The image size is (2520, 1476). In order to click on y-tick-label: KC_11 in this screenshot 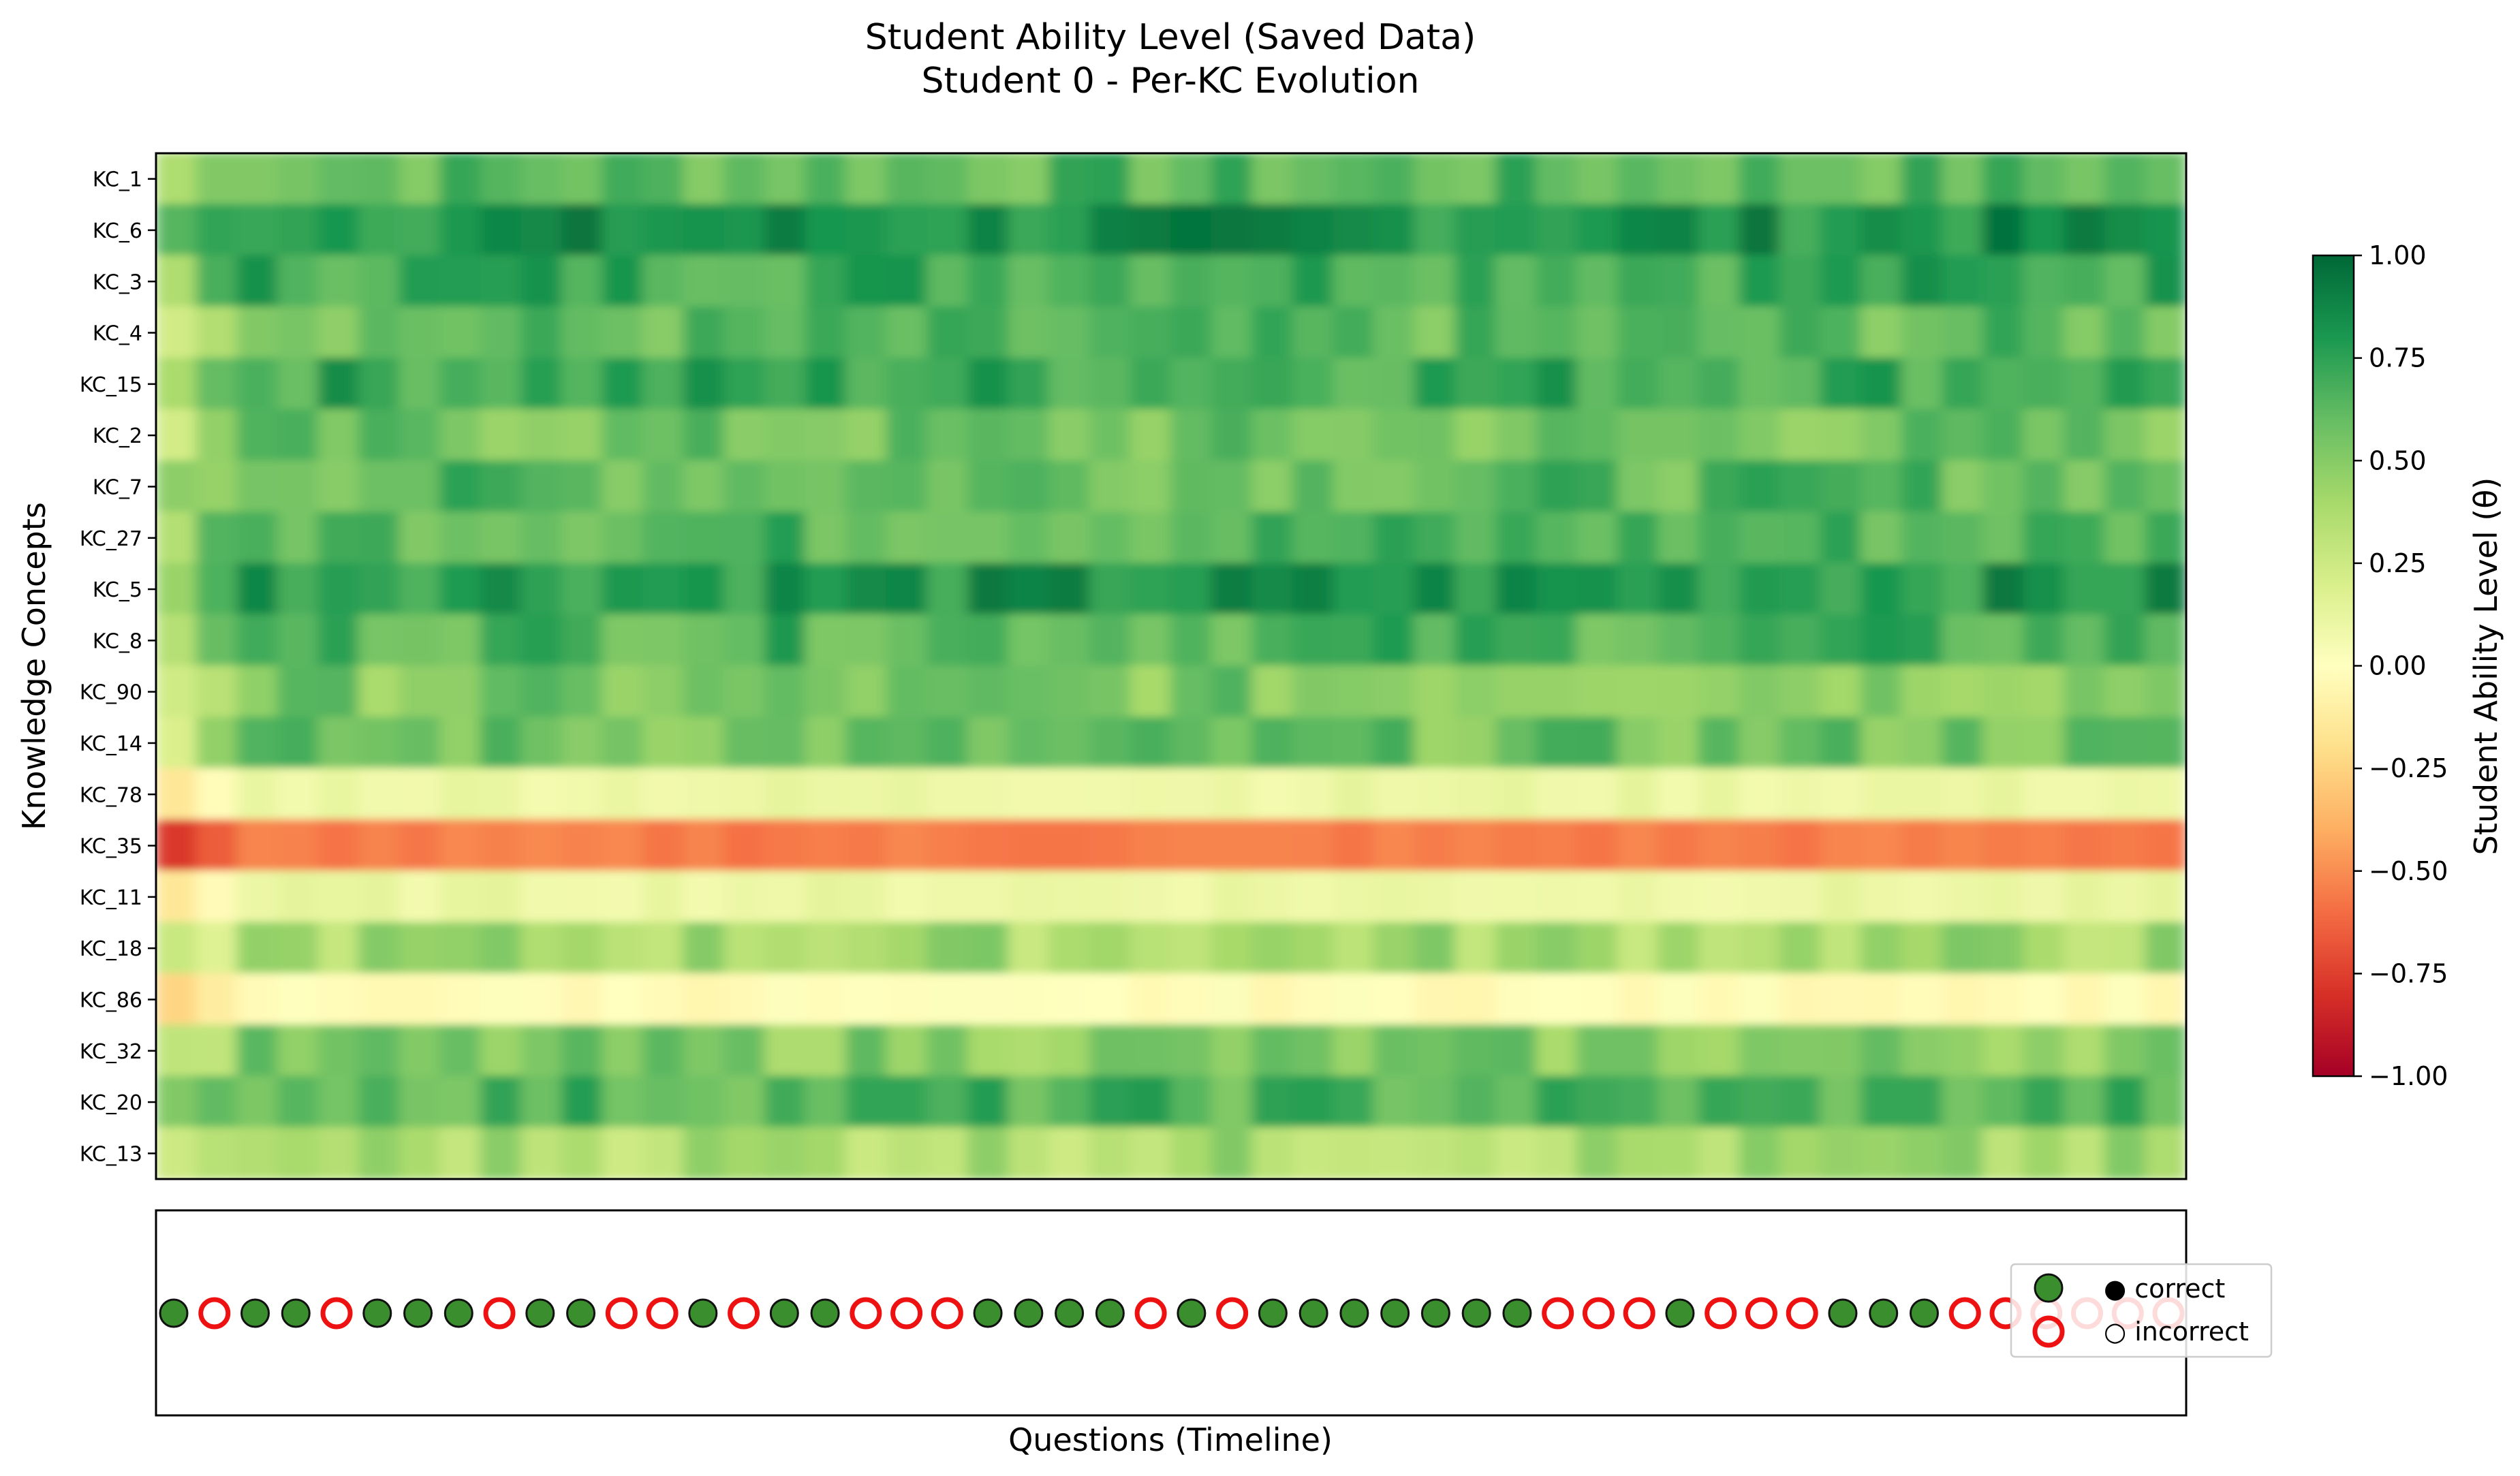, I will do `click(111, 898)`.